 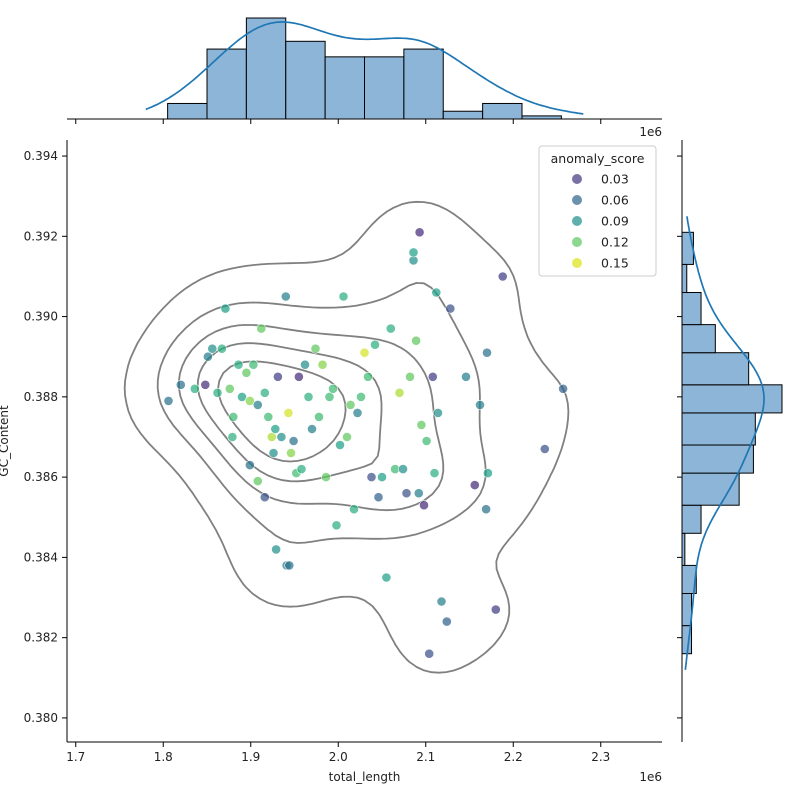 What do you see at coordinates (41, 317) in the screenshot?
I see `y-tick-label: 0.390` at bounding box center [41, 317].